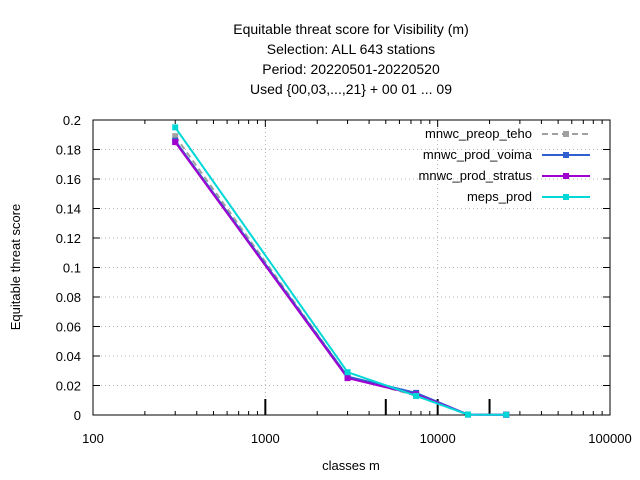  I want to click on legend-label-mnwc_preop_teho: mnwc_preop_teho, so click(478, 133).